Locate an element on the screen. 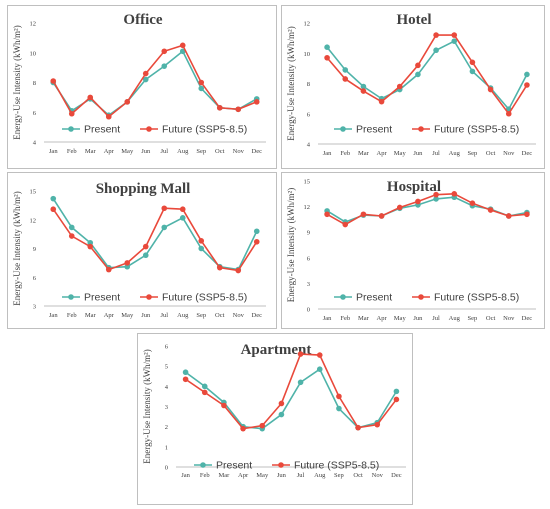 The height and width of the screenshot is (509, 550). x-tick-label: Jan is located at coordinates (53, 315).